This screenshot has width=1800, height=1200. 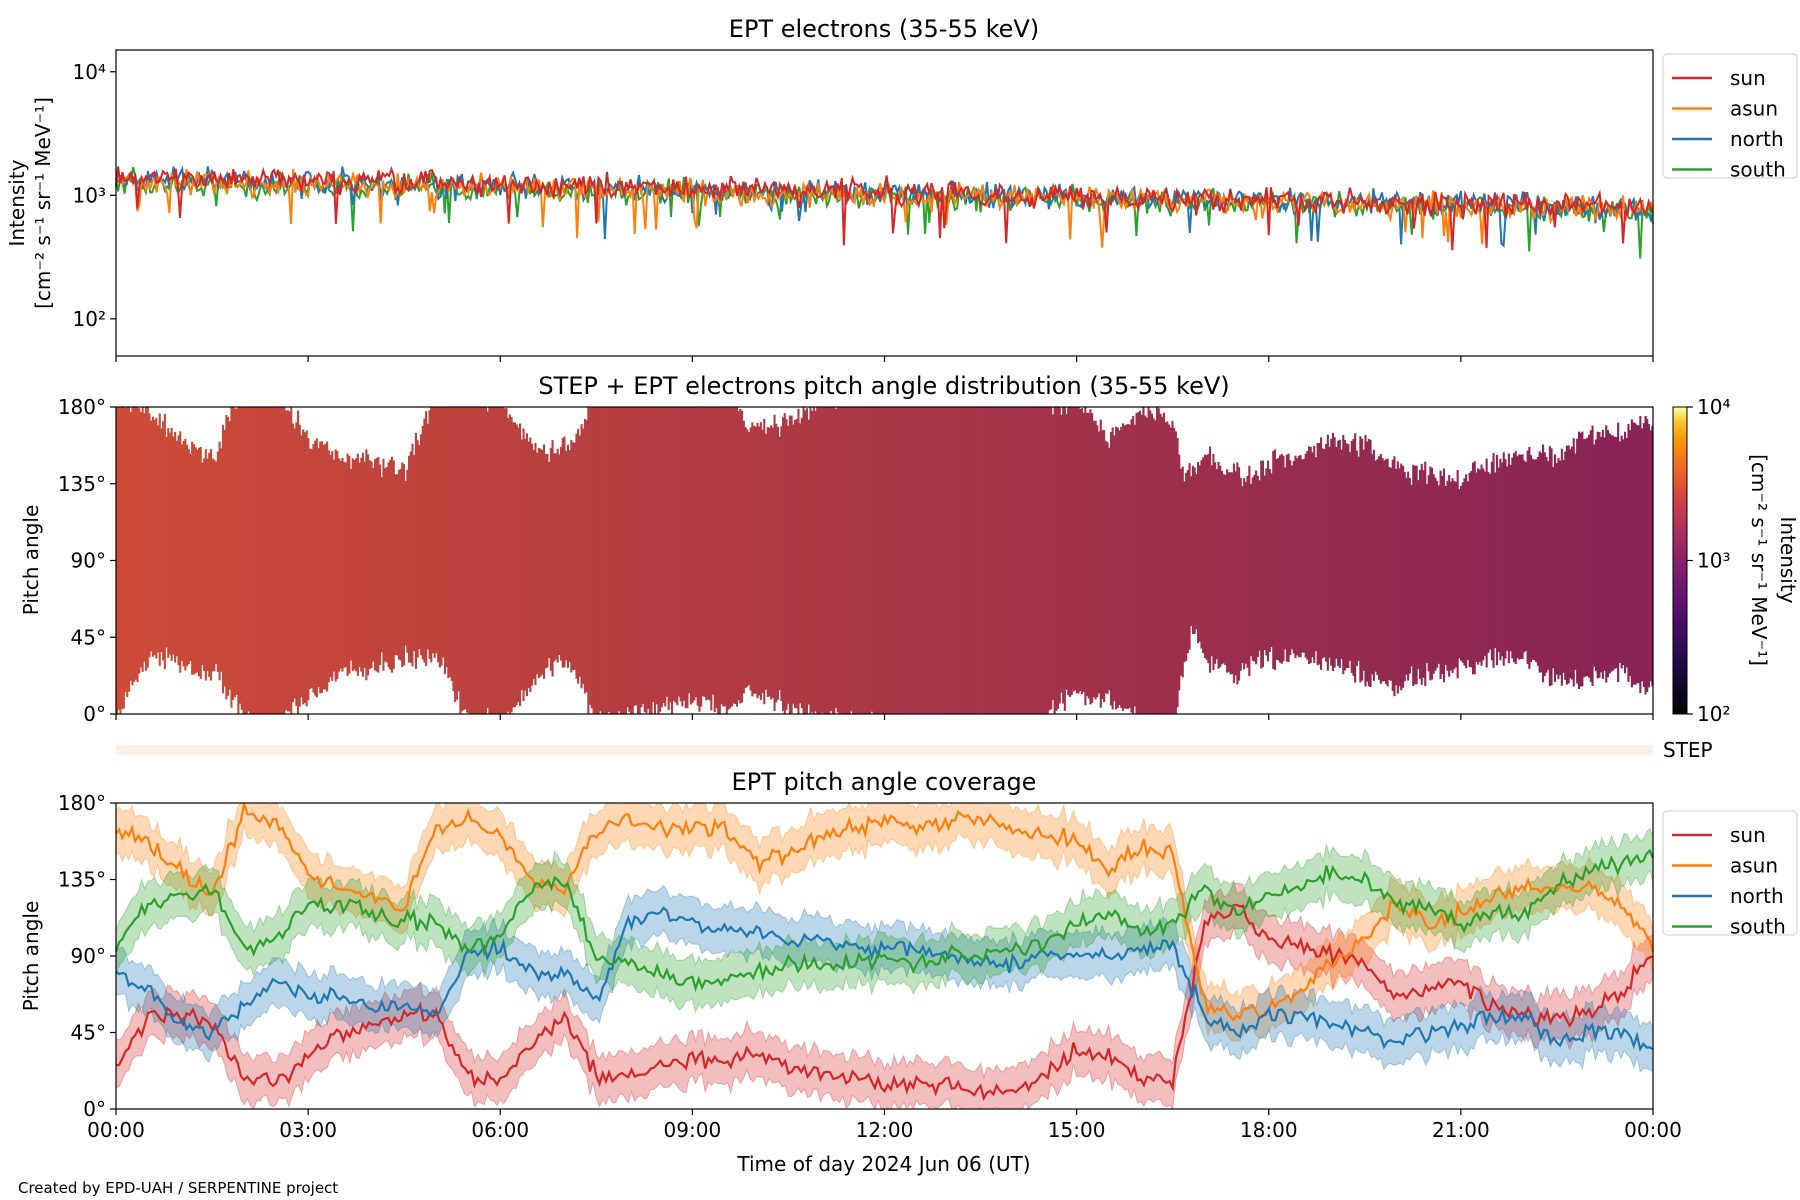 I want to click on xtick-label: 12:00, so click(x=885, y=1130).